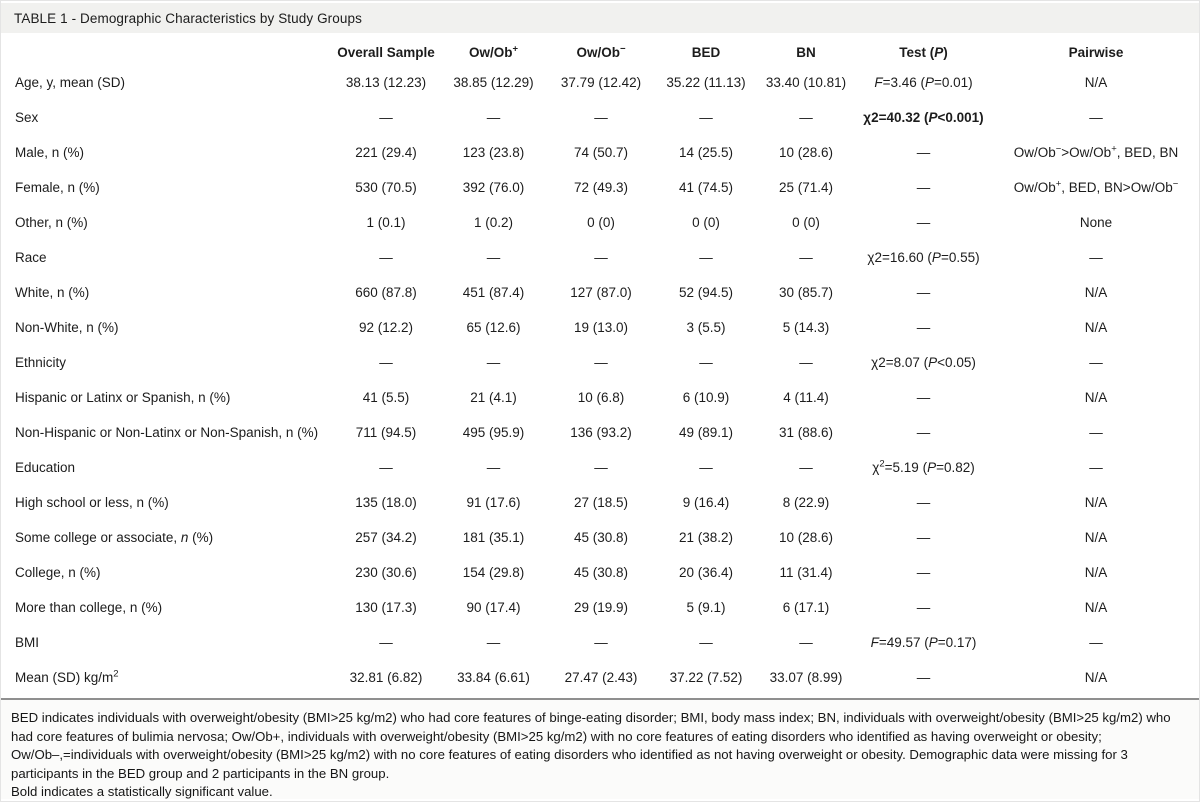 Image resolution: width=1200 pixels, height=802 pixels. What do you see at coordinates (67, 676) in the screenshot?
I see `row-label: Mean (SD) kg/m2` at bounding box center [67, 676].